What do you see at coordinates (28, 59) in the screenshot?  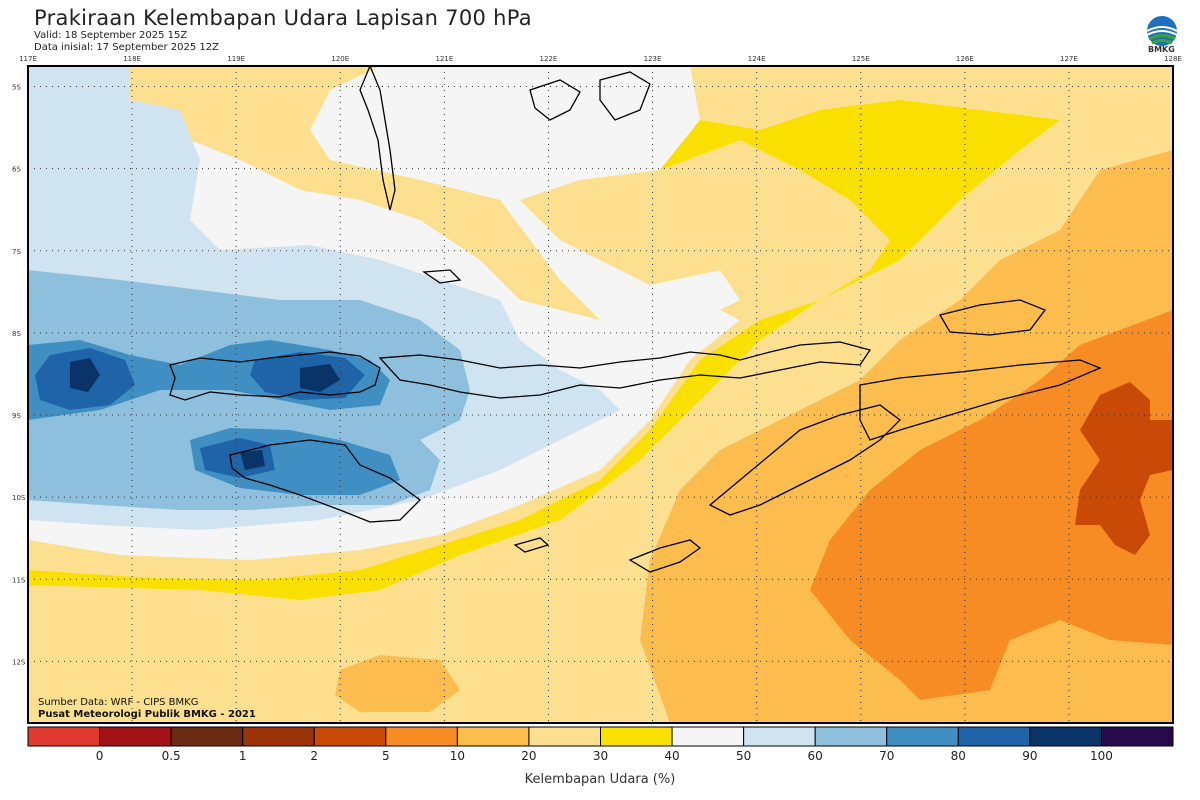 I see `lon-tick-label: 117E` at bounding box center [28, 59].